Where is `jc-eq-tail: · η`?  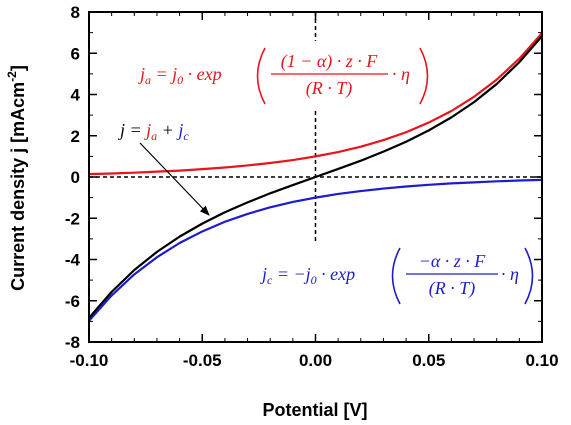
jc-eq-tail: · η is located at coordinates (510, 274).